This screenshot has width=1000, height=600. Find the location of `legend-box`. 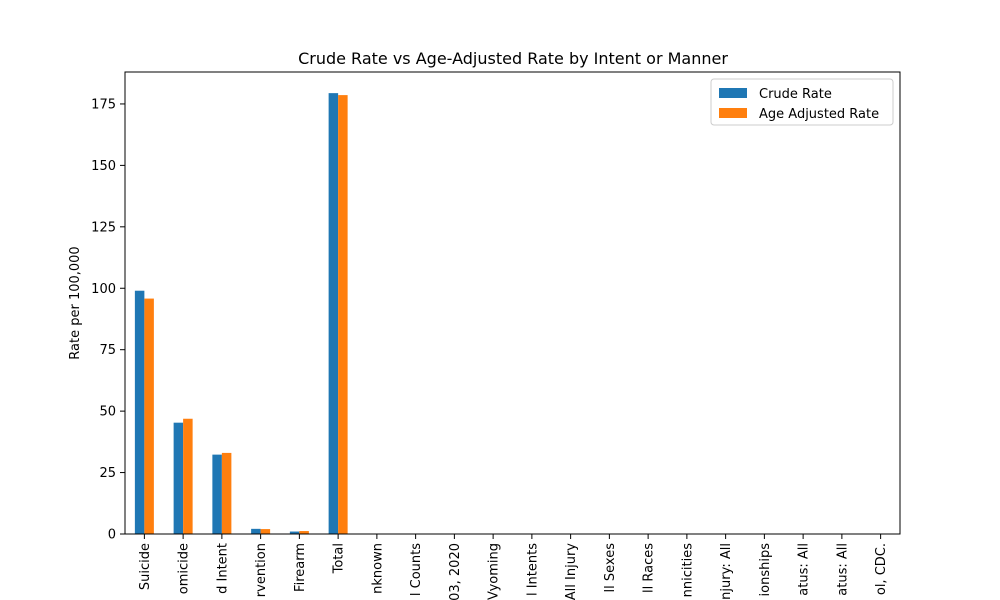

legend-box is located at coordinates (802, 102).